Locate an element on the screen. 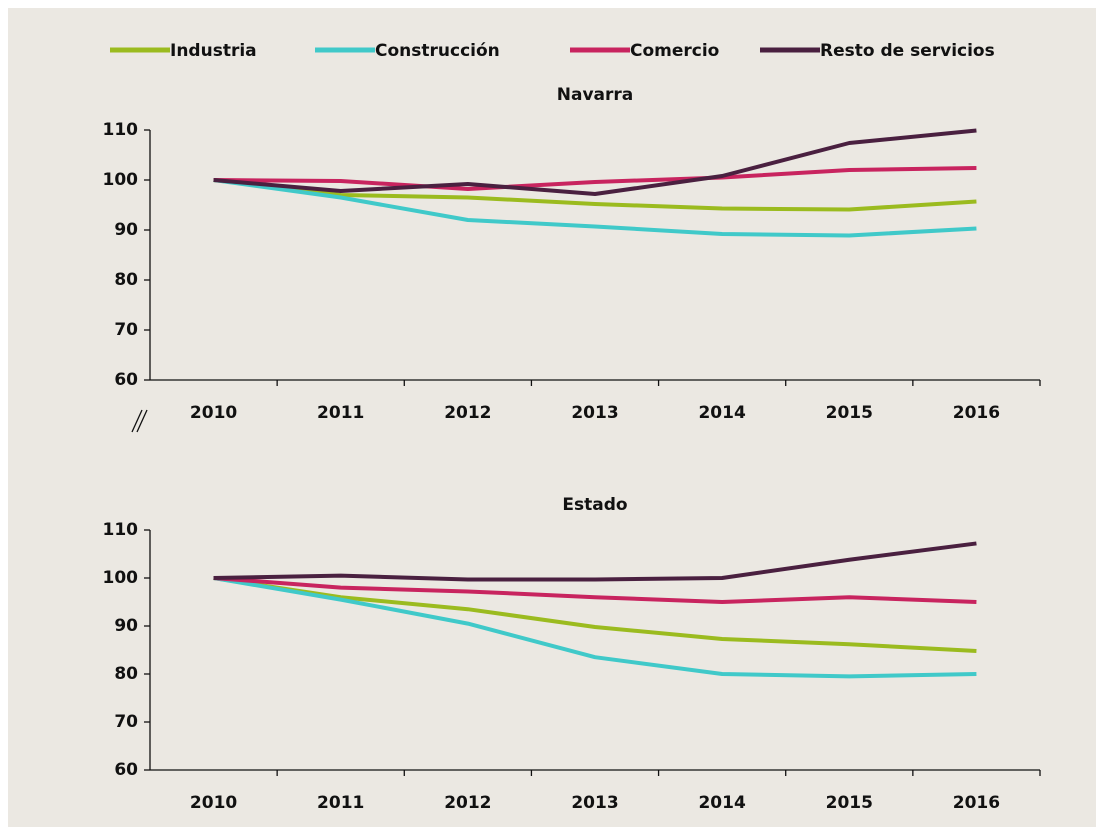  axis-break is located at coordinates (139, 421).